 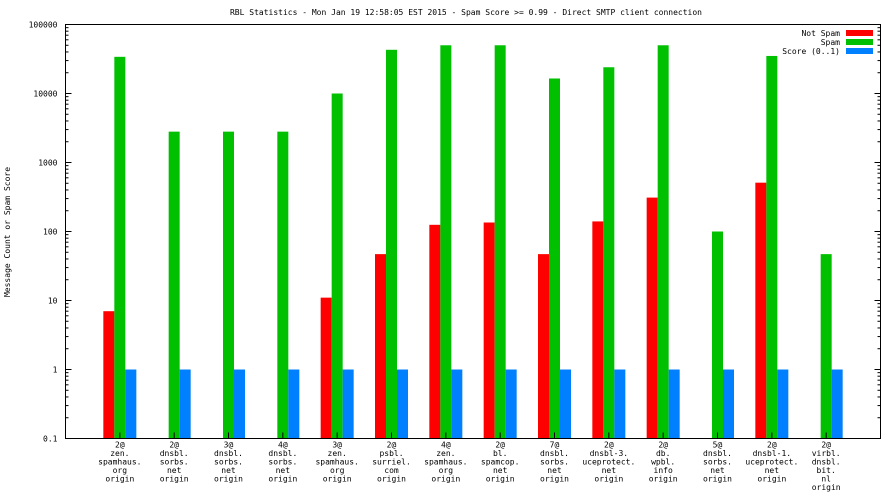 What do you see at coordinates (663, 470) in the screenshot?
I see `x-tick-label-line: info` at bounding box center [663, 470].